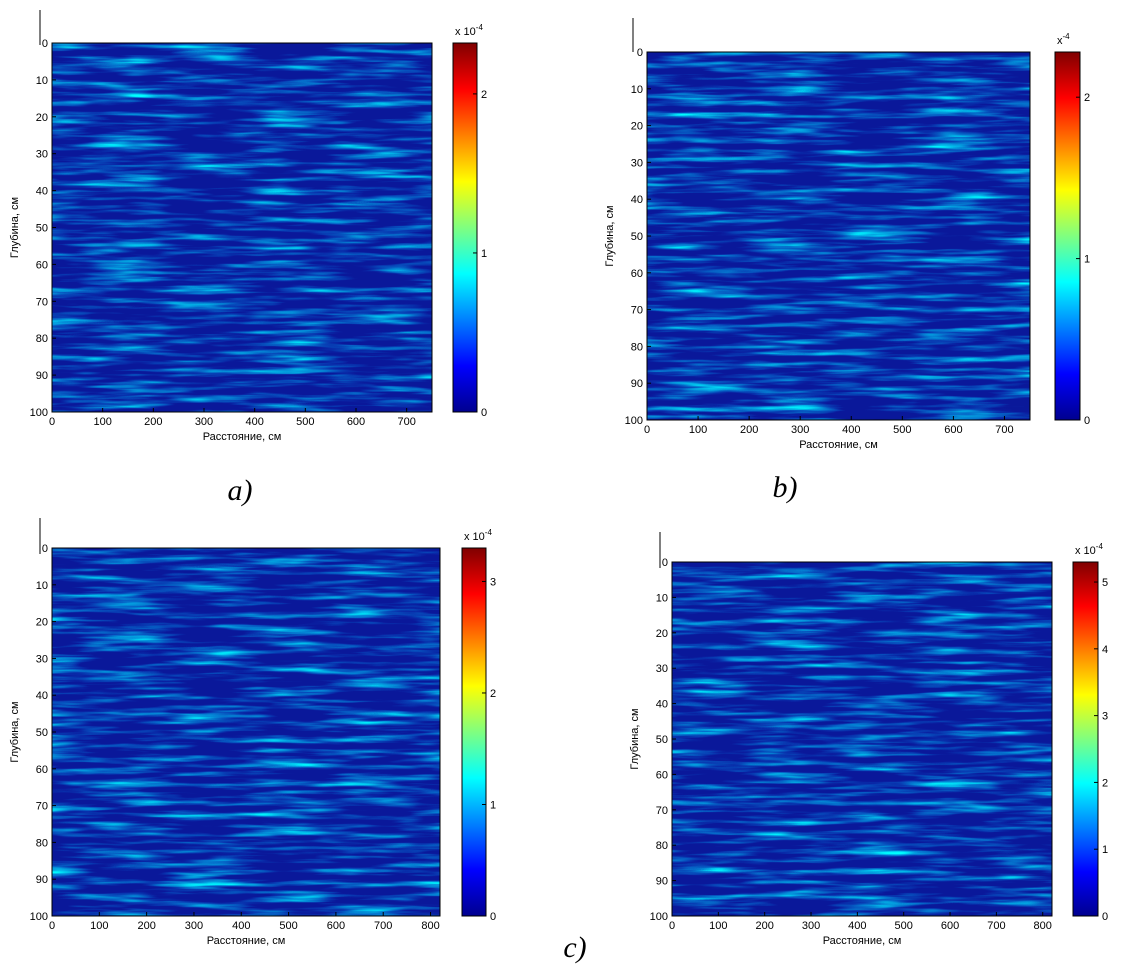 Image resolution: width=1136 pixels, height=980 pixels. What do you see at coordinates (240, 490) in the screenshot?
I see `panel-caption: a)` at bounding box center [240, 490].